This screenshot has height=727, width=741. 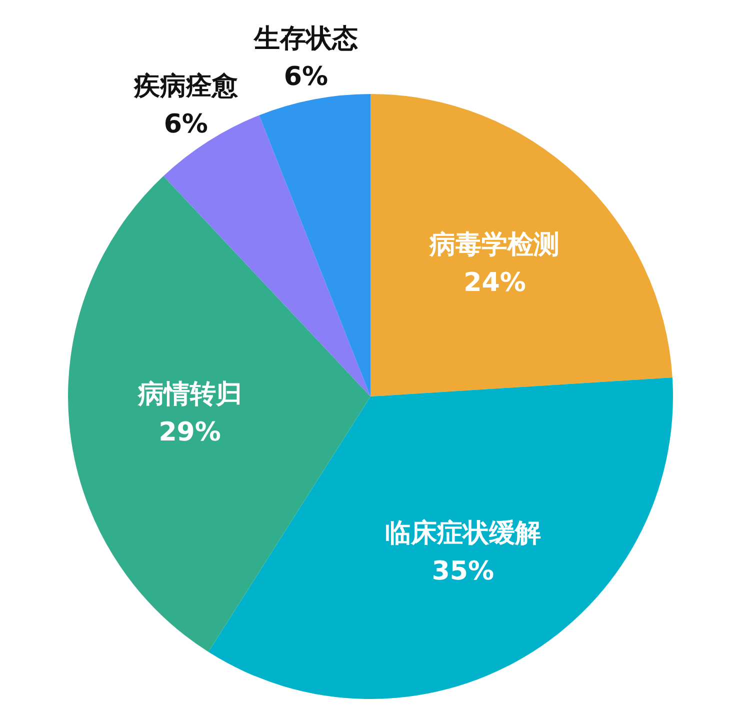 I want to click on data-label: 24%, so click(x=495, y=283).